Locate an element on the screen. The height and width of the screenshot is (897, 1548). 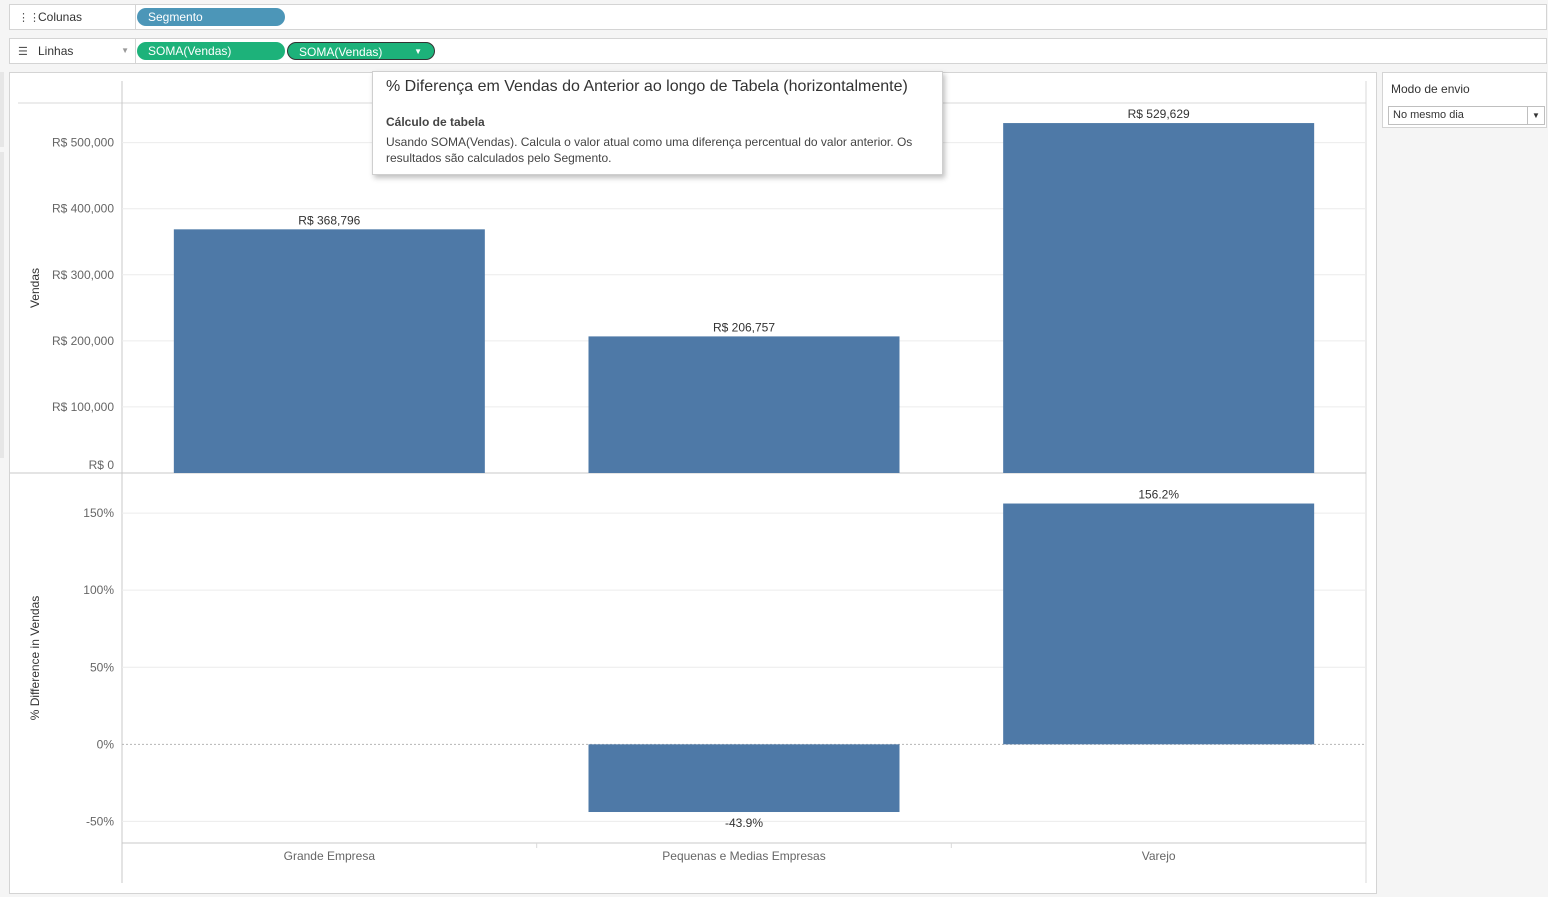
shipping-mode-select: No mesmo dia ▼ is located at coordinates (1466, 115).